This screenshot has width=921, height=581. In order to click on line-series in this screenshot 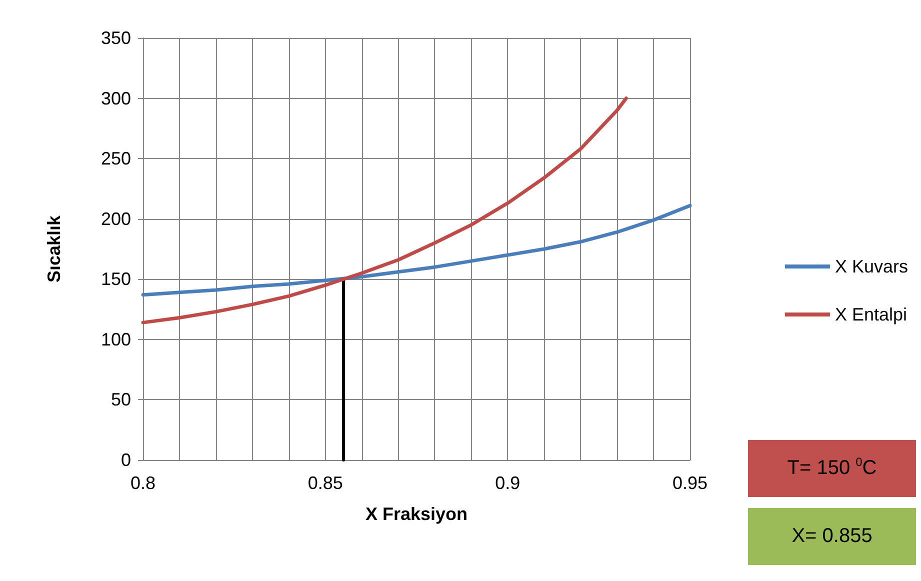, I will do `click(416, 250)`.